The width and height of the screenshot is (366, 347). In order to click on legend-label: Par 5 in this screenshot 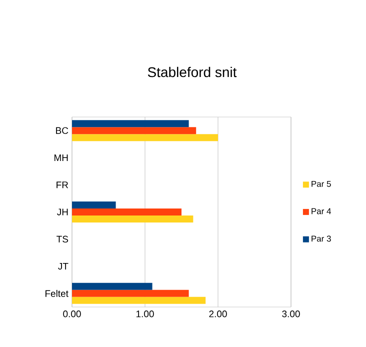, I will do `click(321, 183)`.